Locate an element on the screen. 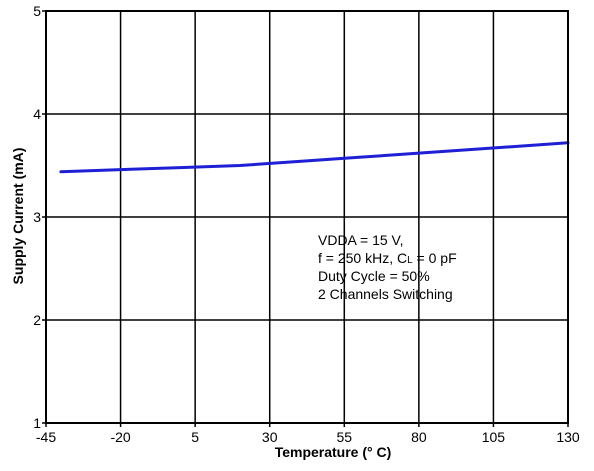  supply-current-series-line is located at coordinates (314, 157).